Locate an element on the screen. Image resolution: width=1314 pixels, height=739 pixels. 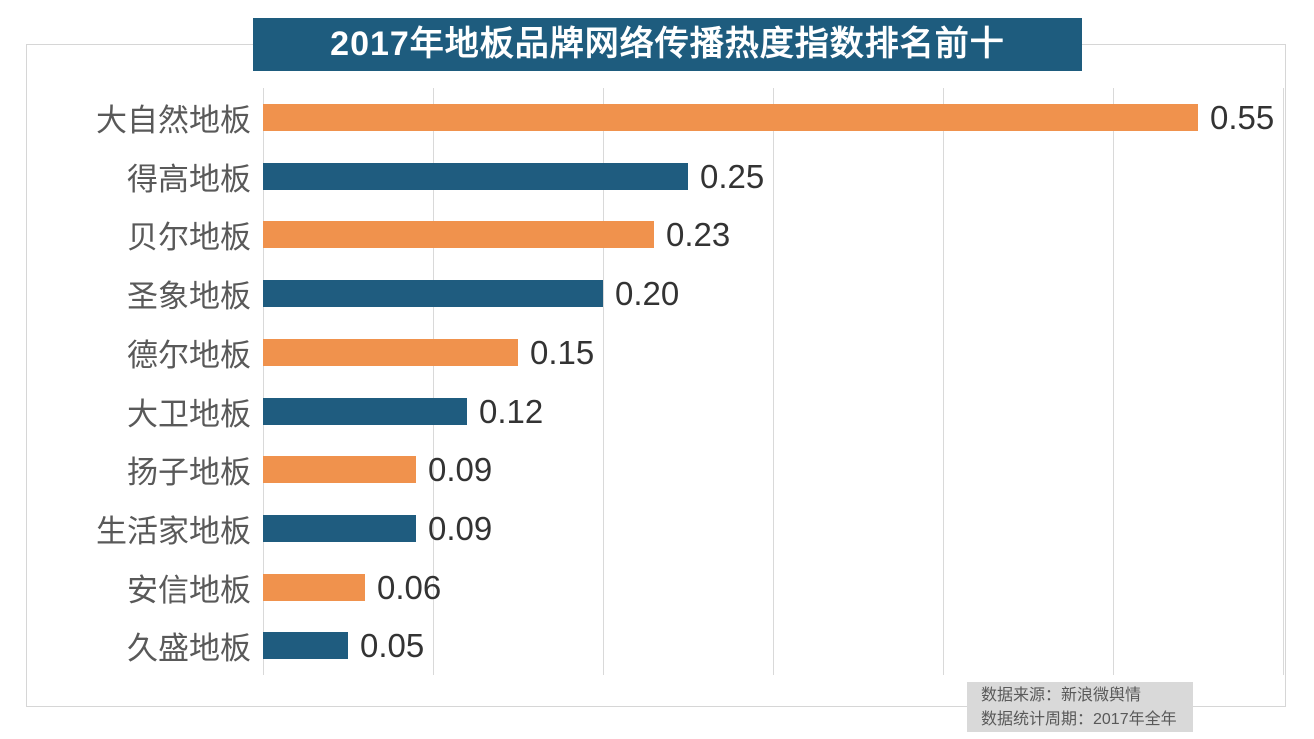
data-period-line: 数据统计周期：2017年全年 is located at coordinates (1079, 719).